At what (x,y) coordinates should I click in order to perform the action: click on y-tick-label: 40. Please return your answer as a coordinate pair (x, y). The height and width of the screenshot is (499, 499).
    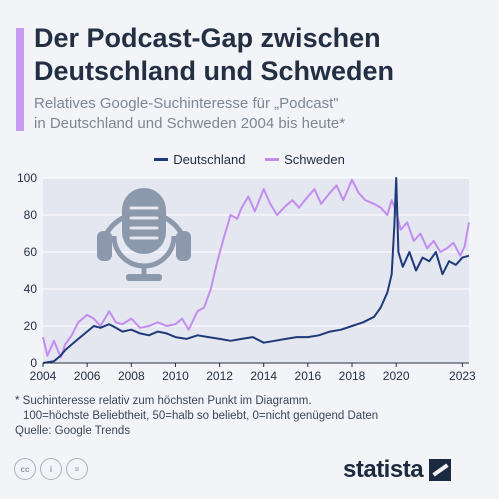
    Looking at the image, I should click on (31, 289).